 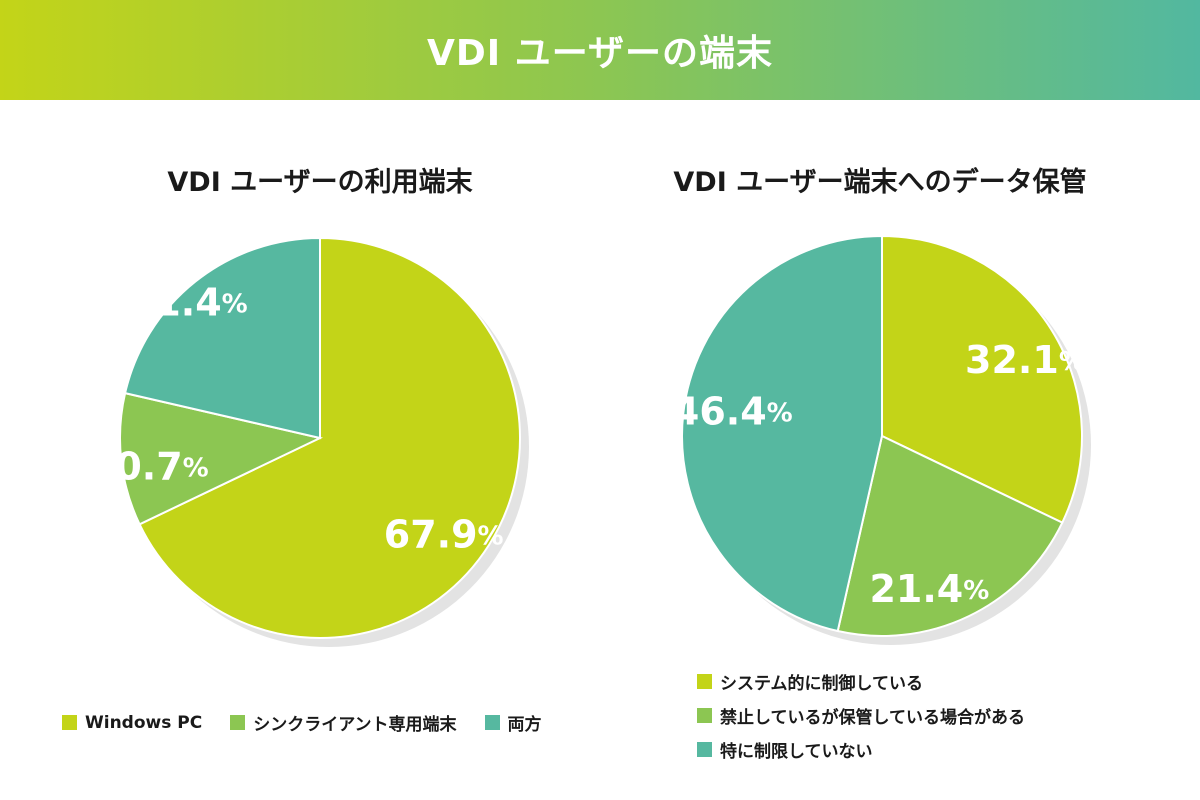 What do you see at coordinates (733, 411) in the screenshot?
I see `slice-value-label: 46.4%` at bounding box center [733, 411].